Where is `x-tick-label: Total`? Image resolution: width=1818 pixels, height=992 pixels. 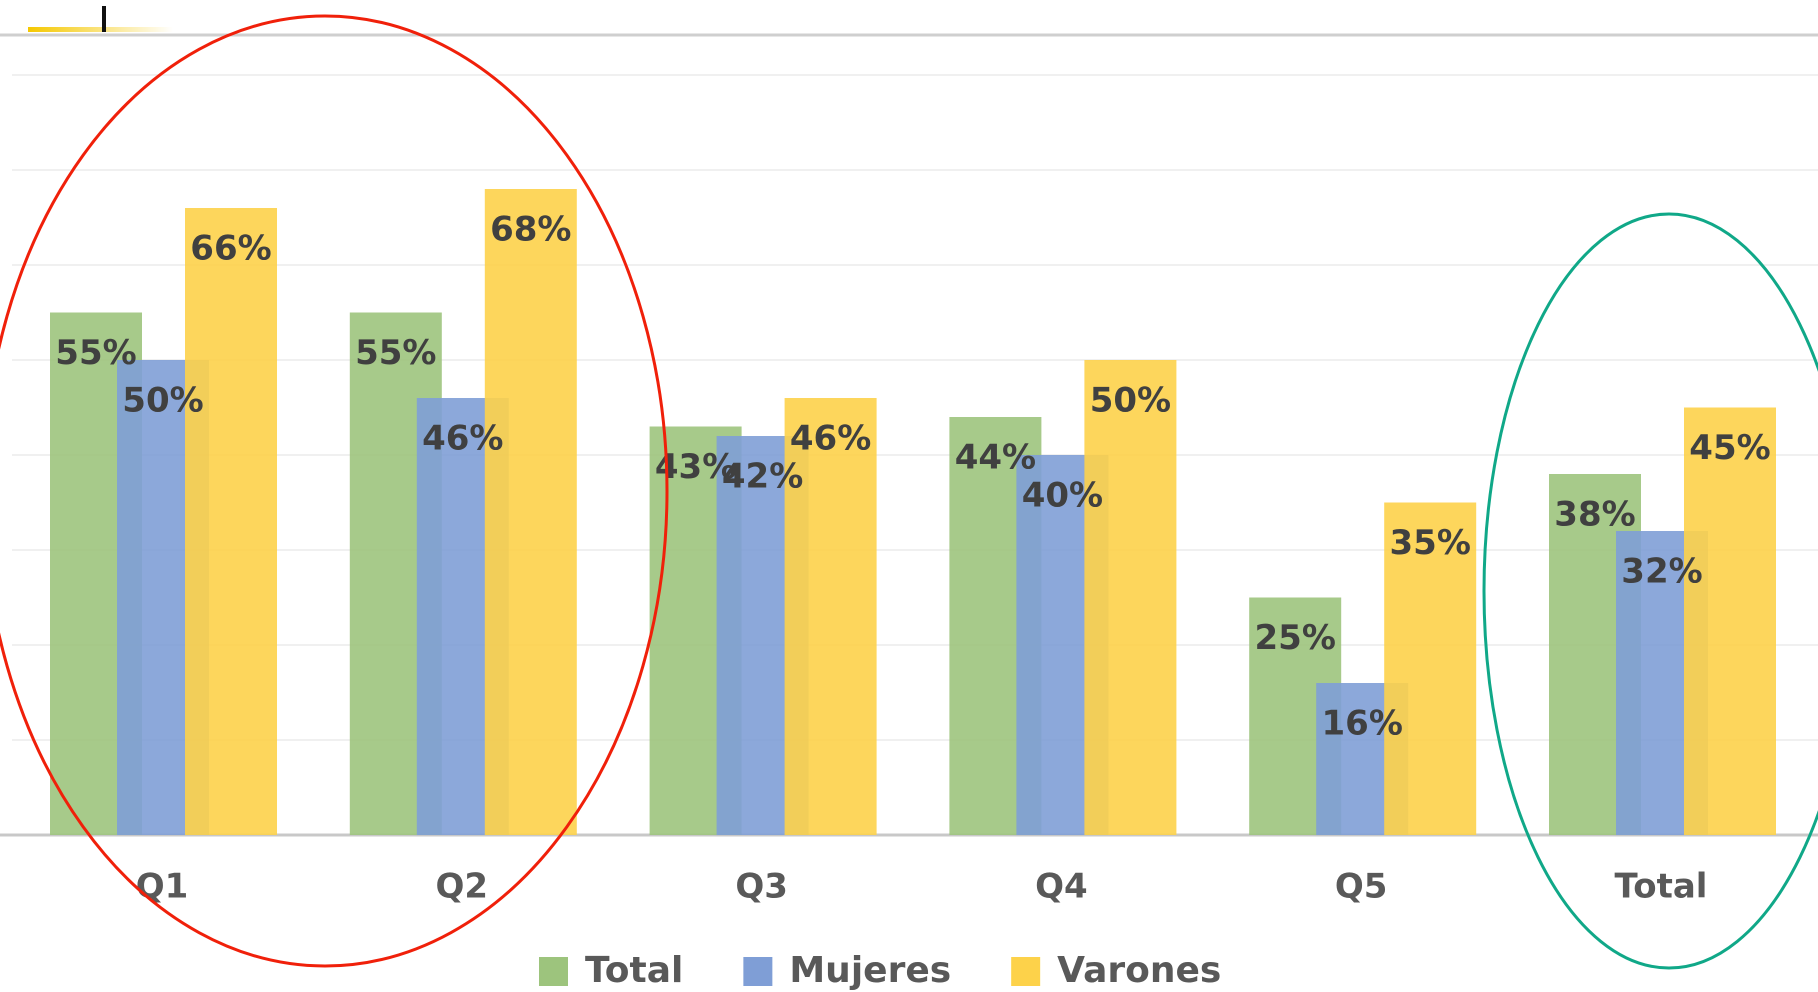
x-tick-label: Total is located at coordinates (1661, 887).